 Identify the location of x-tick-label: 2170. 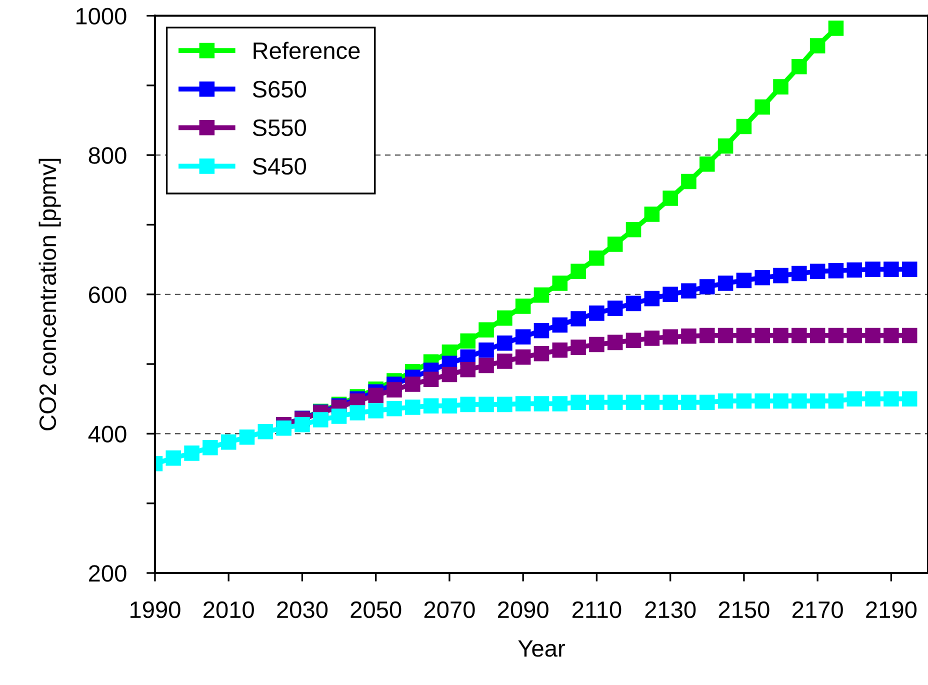
(817, 609).